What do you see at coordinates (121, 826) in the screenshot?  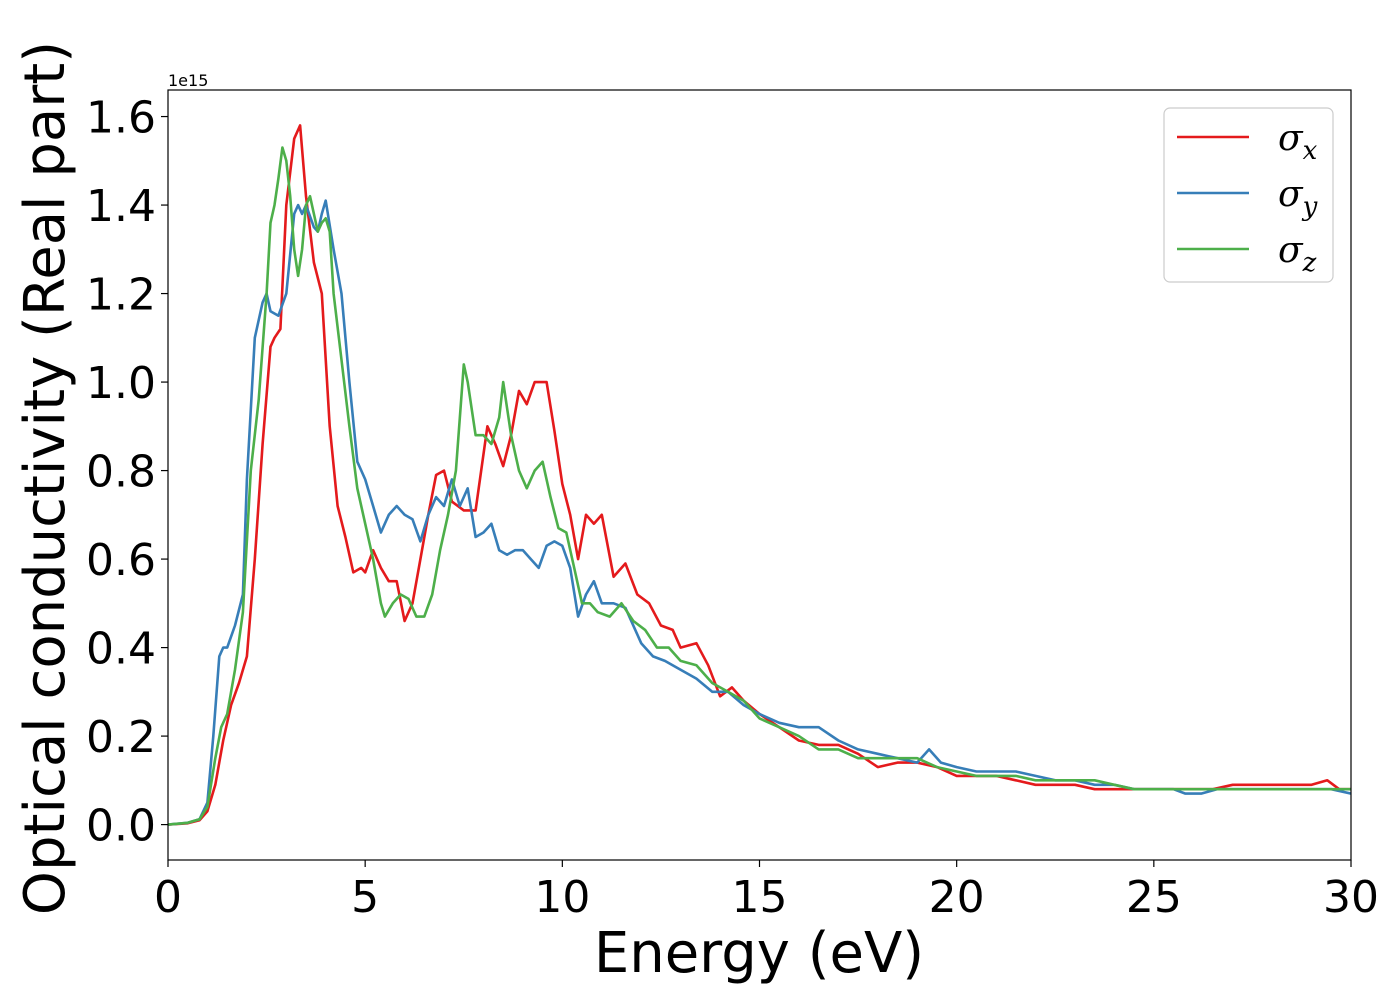 I see `y-tick-label: 0.0` at bounding box center [121, 826].